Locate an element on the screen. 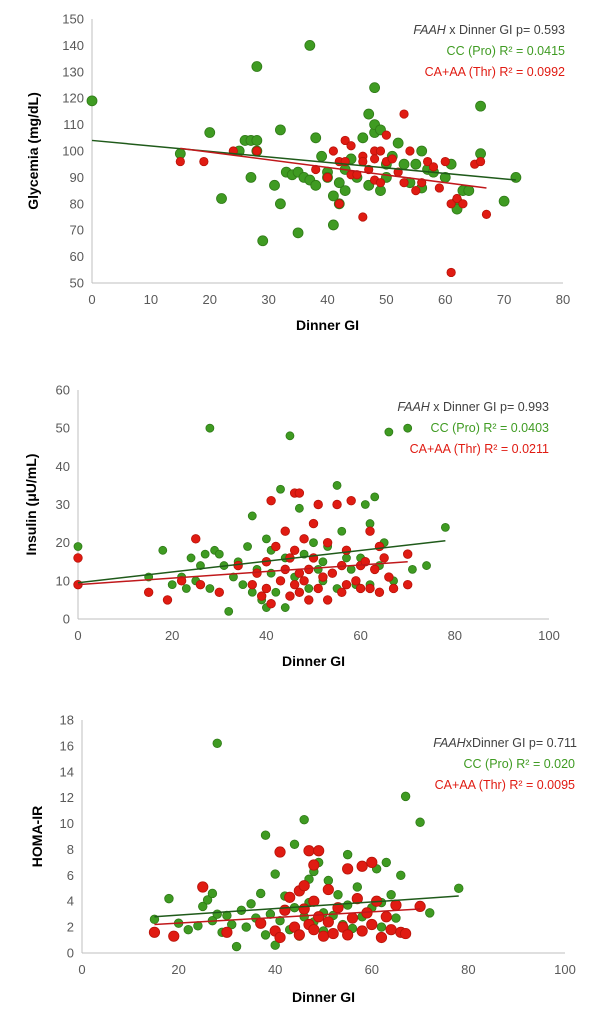 This screenshot has height=1030, width=600. cc-pro-r2-annotation: CC (Pro) R² = 0.0415 is located at coordinates (506, 51).